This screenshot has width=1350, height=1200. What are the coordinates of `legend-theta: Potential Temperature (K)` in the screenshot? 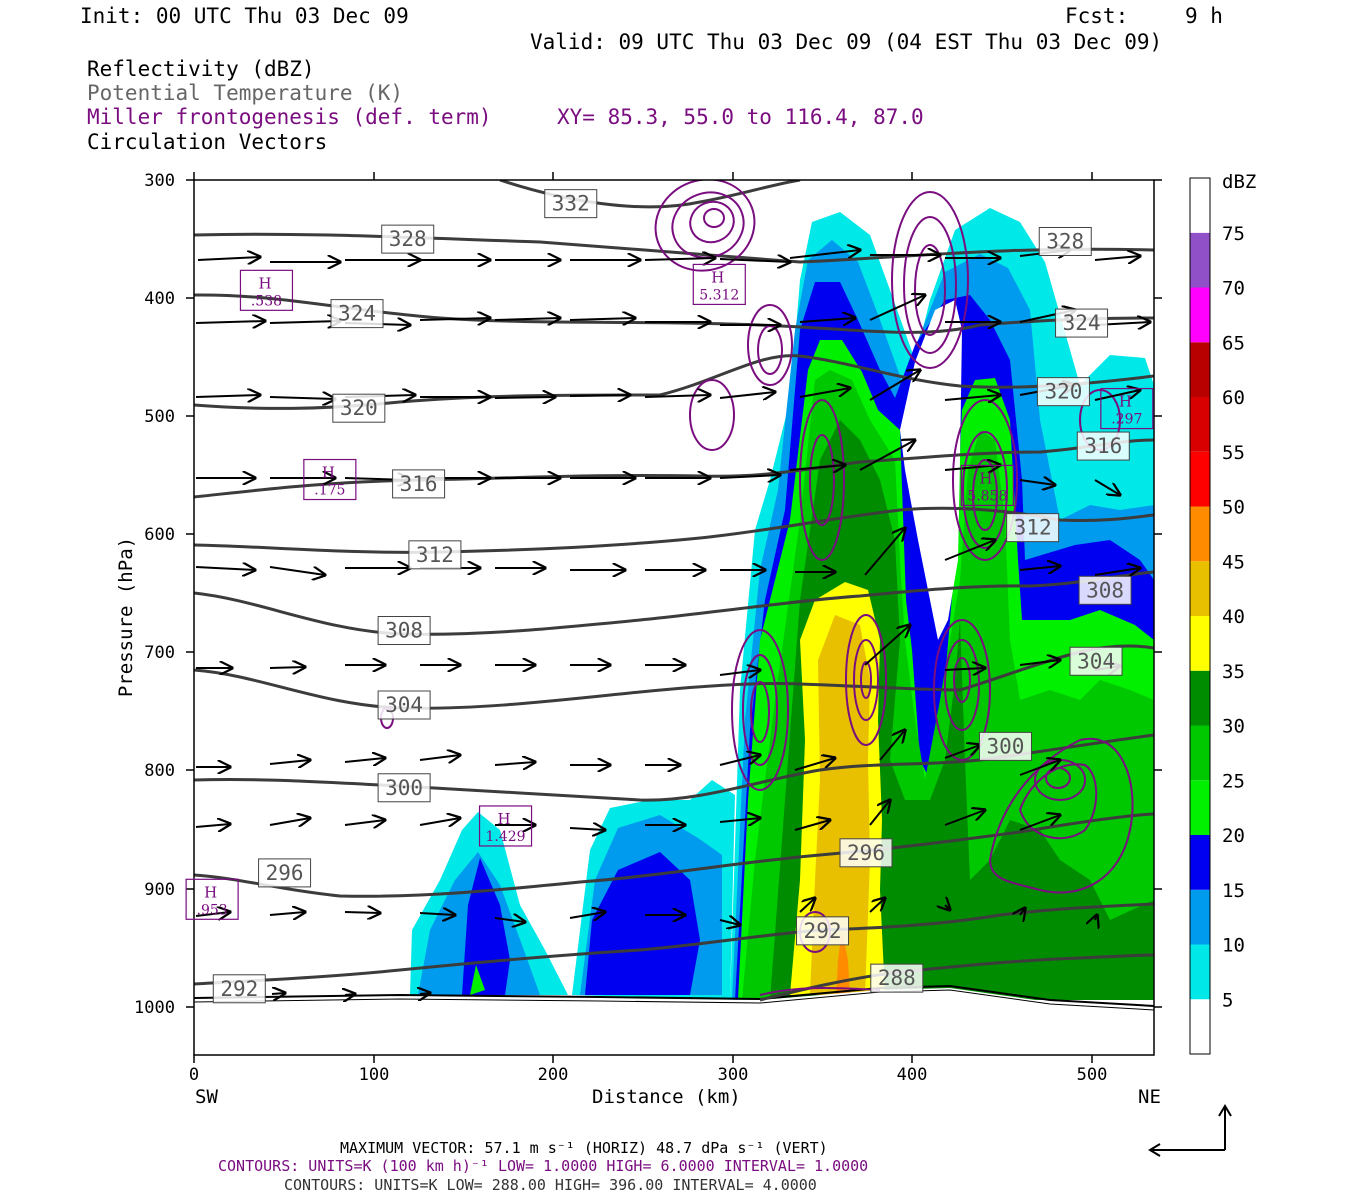 It's located at (245, 93).